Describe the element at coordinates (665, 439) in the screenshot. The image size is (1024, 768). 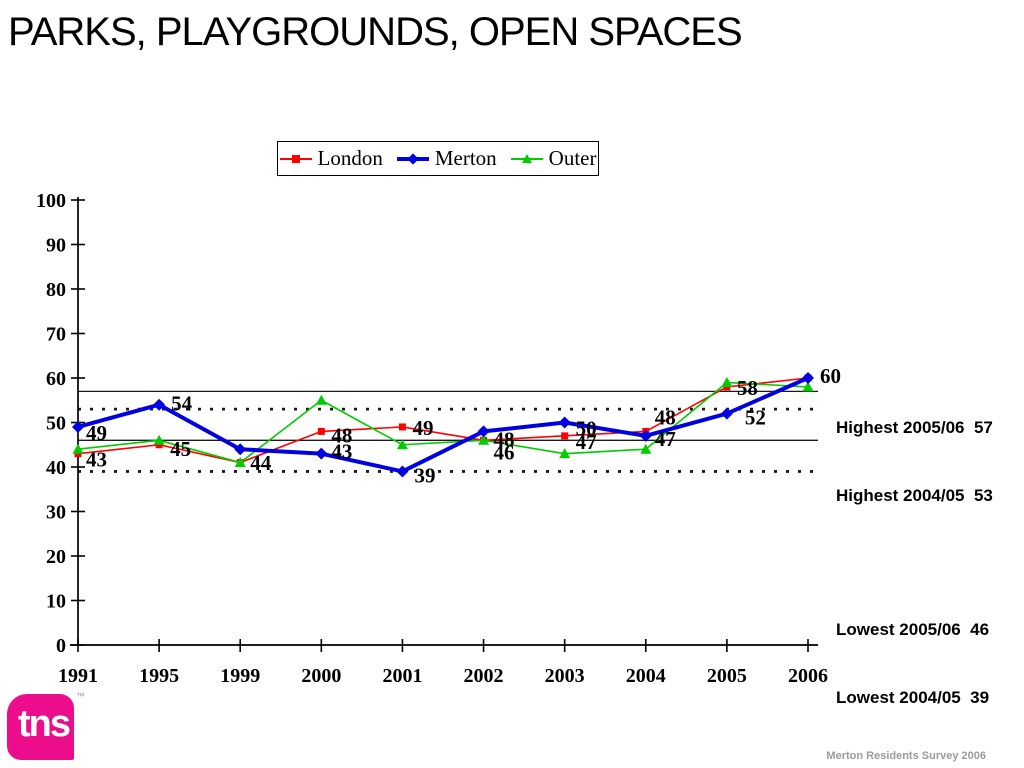
I see `data-label-merton-2004: 47` at that location.